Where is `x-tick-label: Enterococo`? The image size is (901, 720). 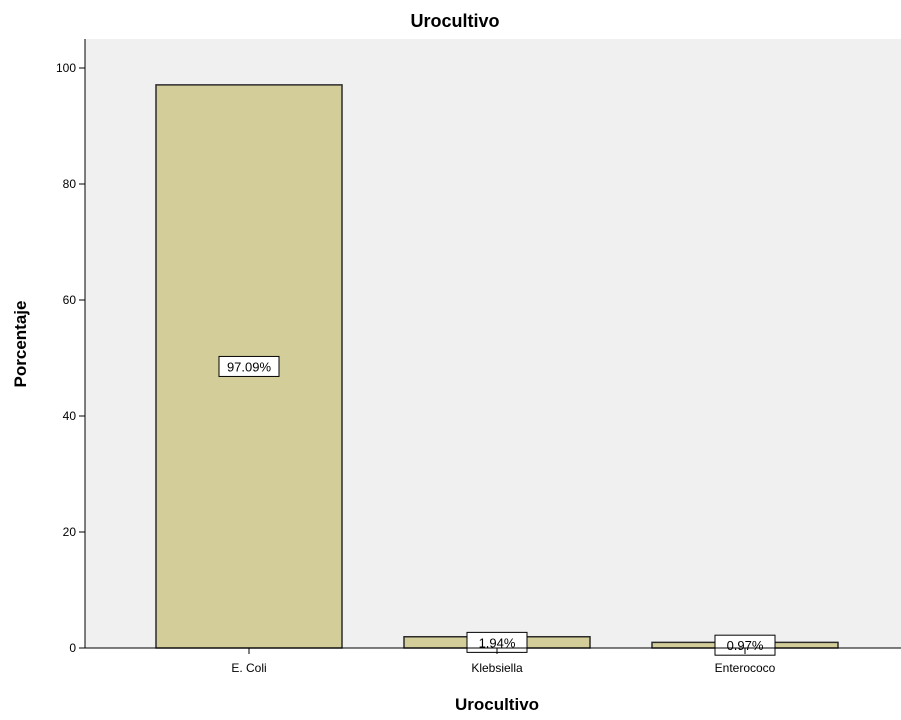 x-tick-label: Enterococo is located at coordinates (745, 668).